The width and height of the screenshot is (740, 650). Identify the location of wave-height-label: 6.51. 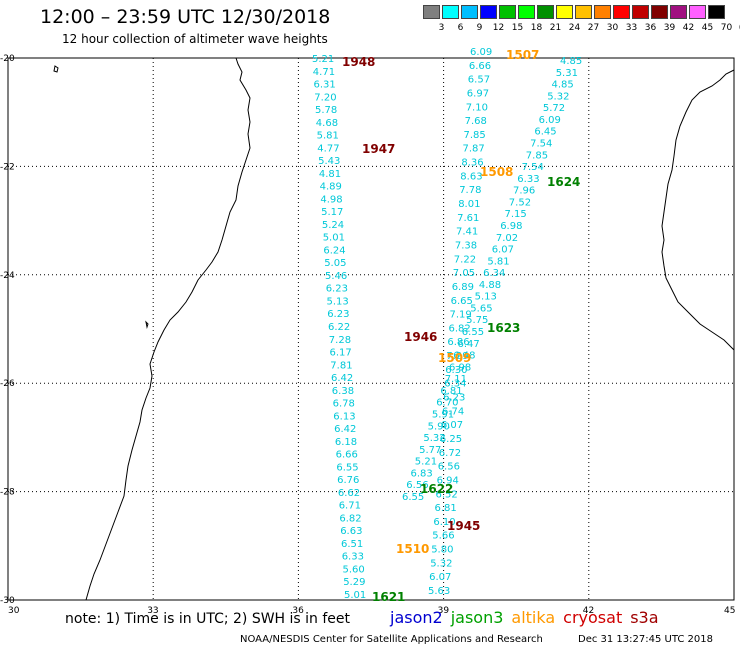
(352, 544).